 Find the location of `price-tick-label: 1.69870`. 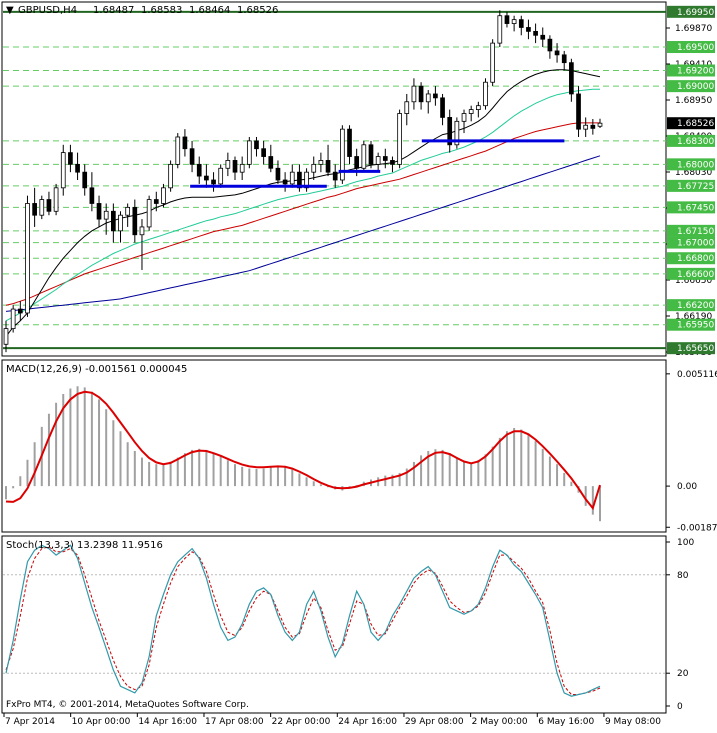

price-tick-label: 1.69870 is located at coordinates (693, 29).